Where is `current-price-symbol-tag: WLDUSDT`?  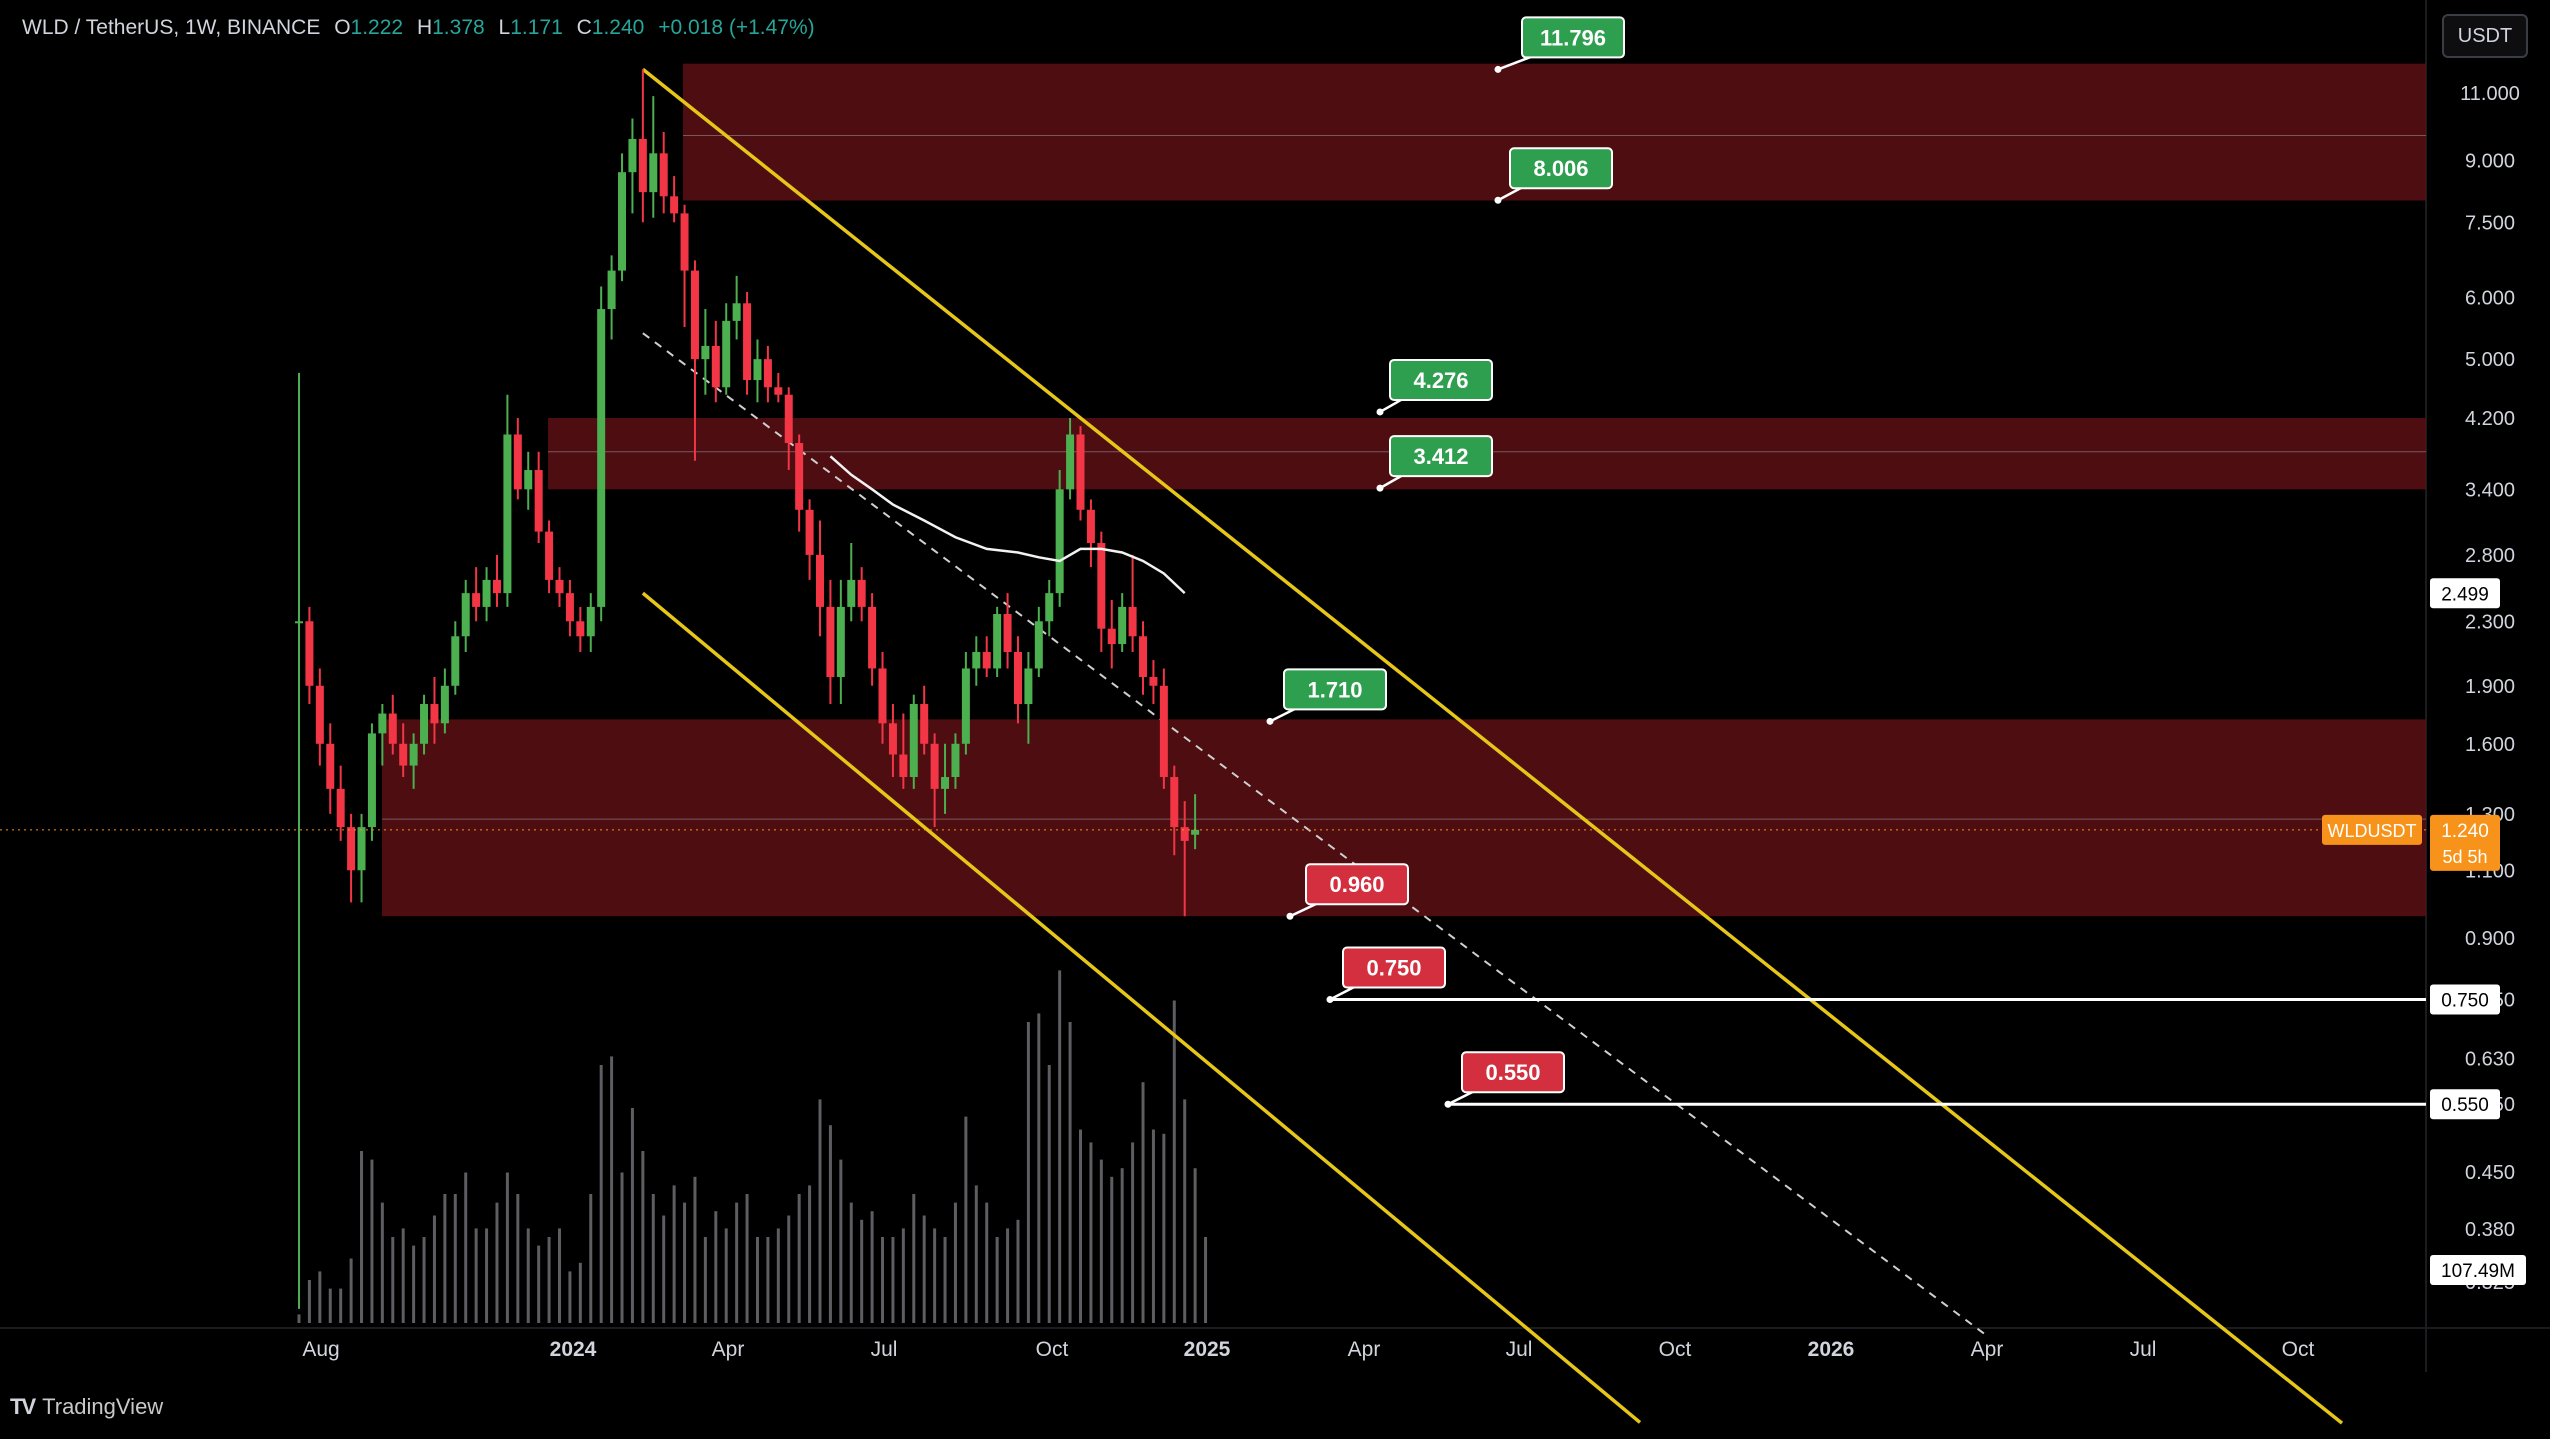
current-price-symbol-tag: WLDUSDT is located at coordinates (2372, 829).